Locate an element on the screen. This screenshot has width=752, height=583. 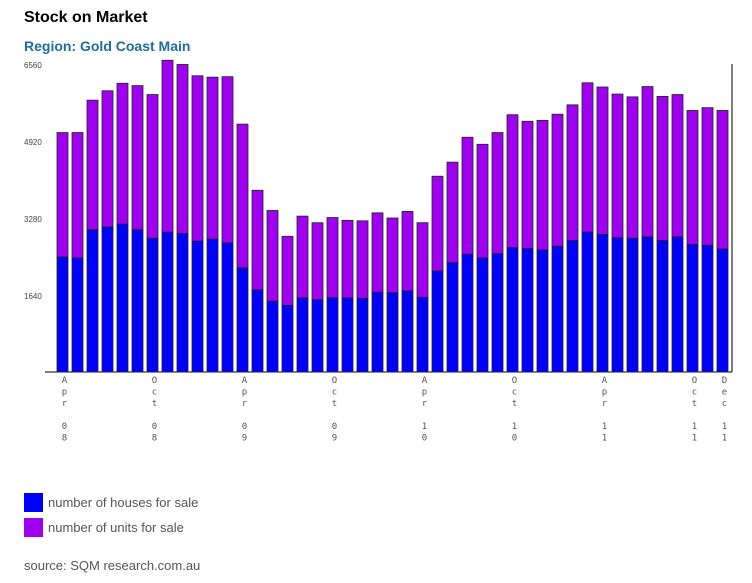
legend-item-units: number of units for sale is located at coordinates (111, 527).